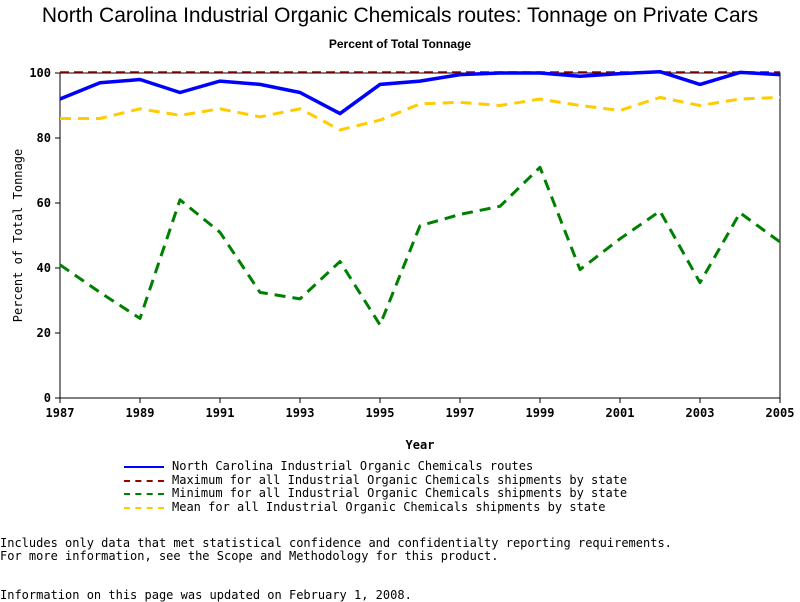 This screenshot has height=602, width=800. I want to click on legend-swatch-mean, so click(144, 507).